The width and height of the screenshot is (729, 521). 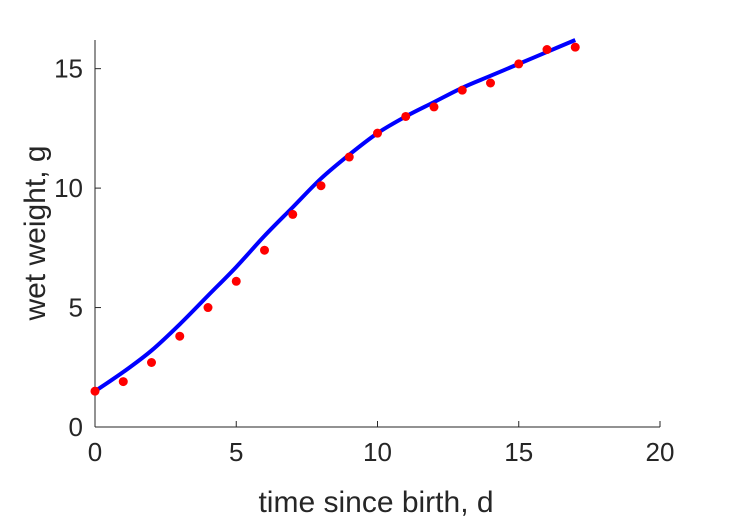 What do you see at coordinates (518, 452) in the screenshot?
I see `x-tick-label: 15` at bounding box center [518, 452].